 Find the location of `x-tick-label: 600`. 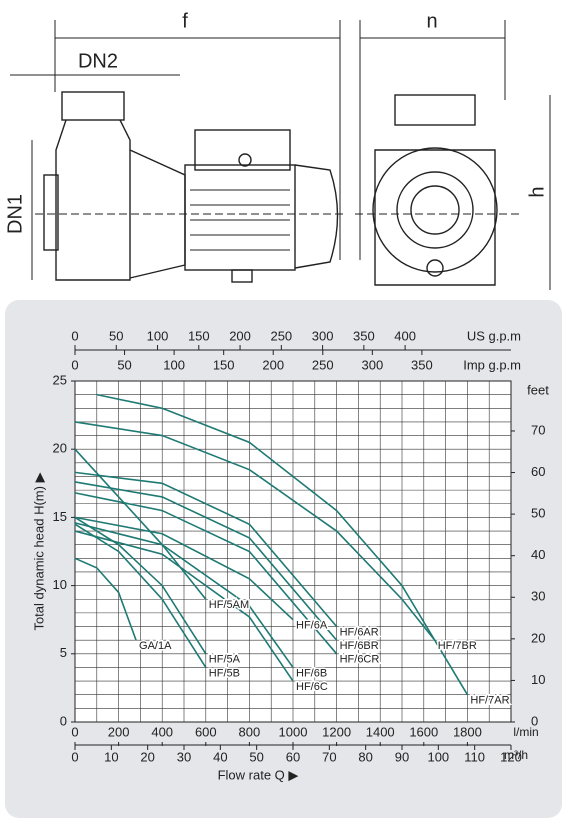

x-tick-label: 600 is located at coordinates (206, 731).